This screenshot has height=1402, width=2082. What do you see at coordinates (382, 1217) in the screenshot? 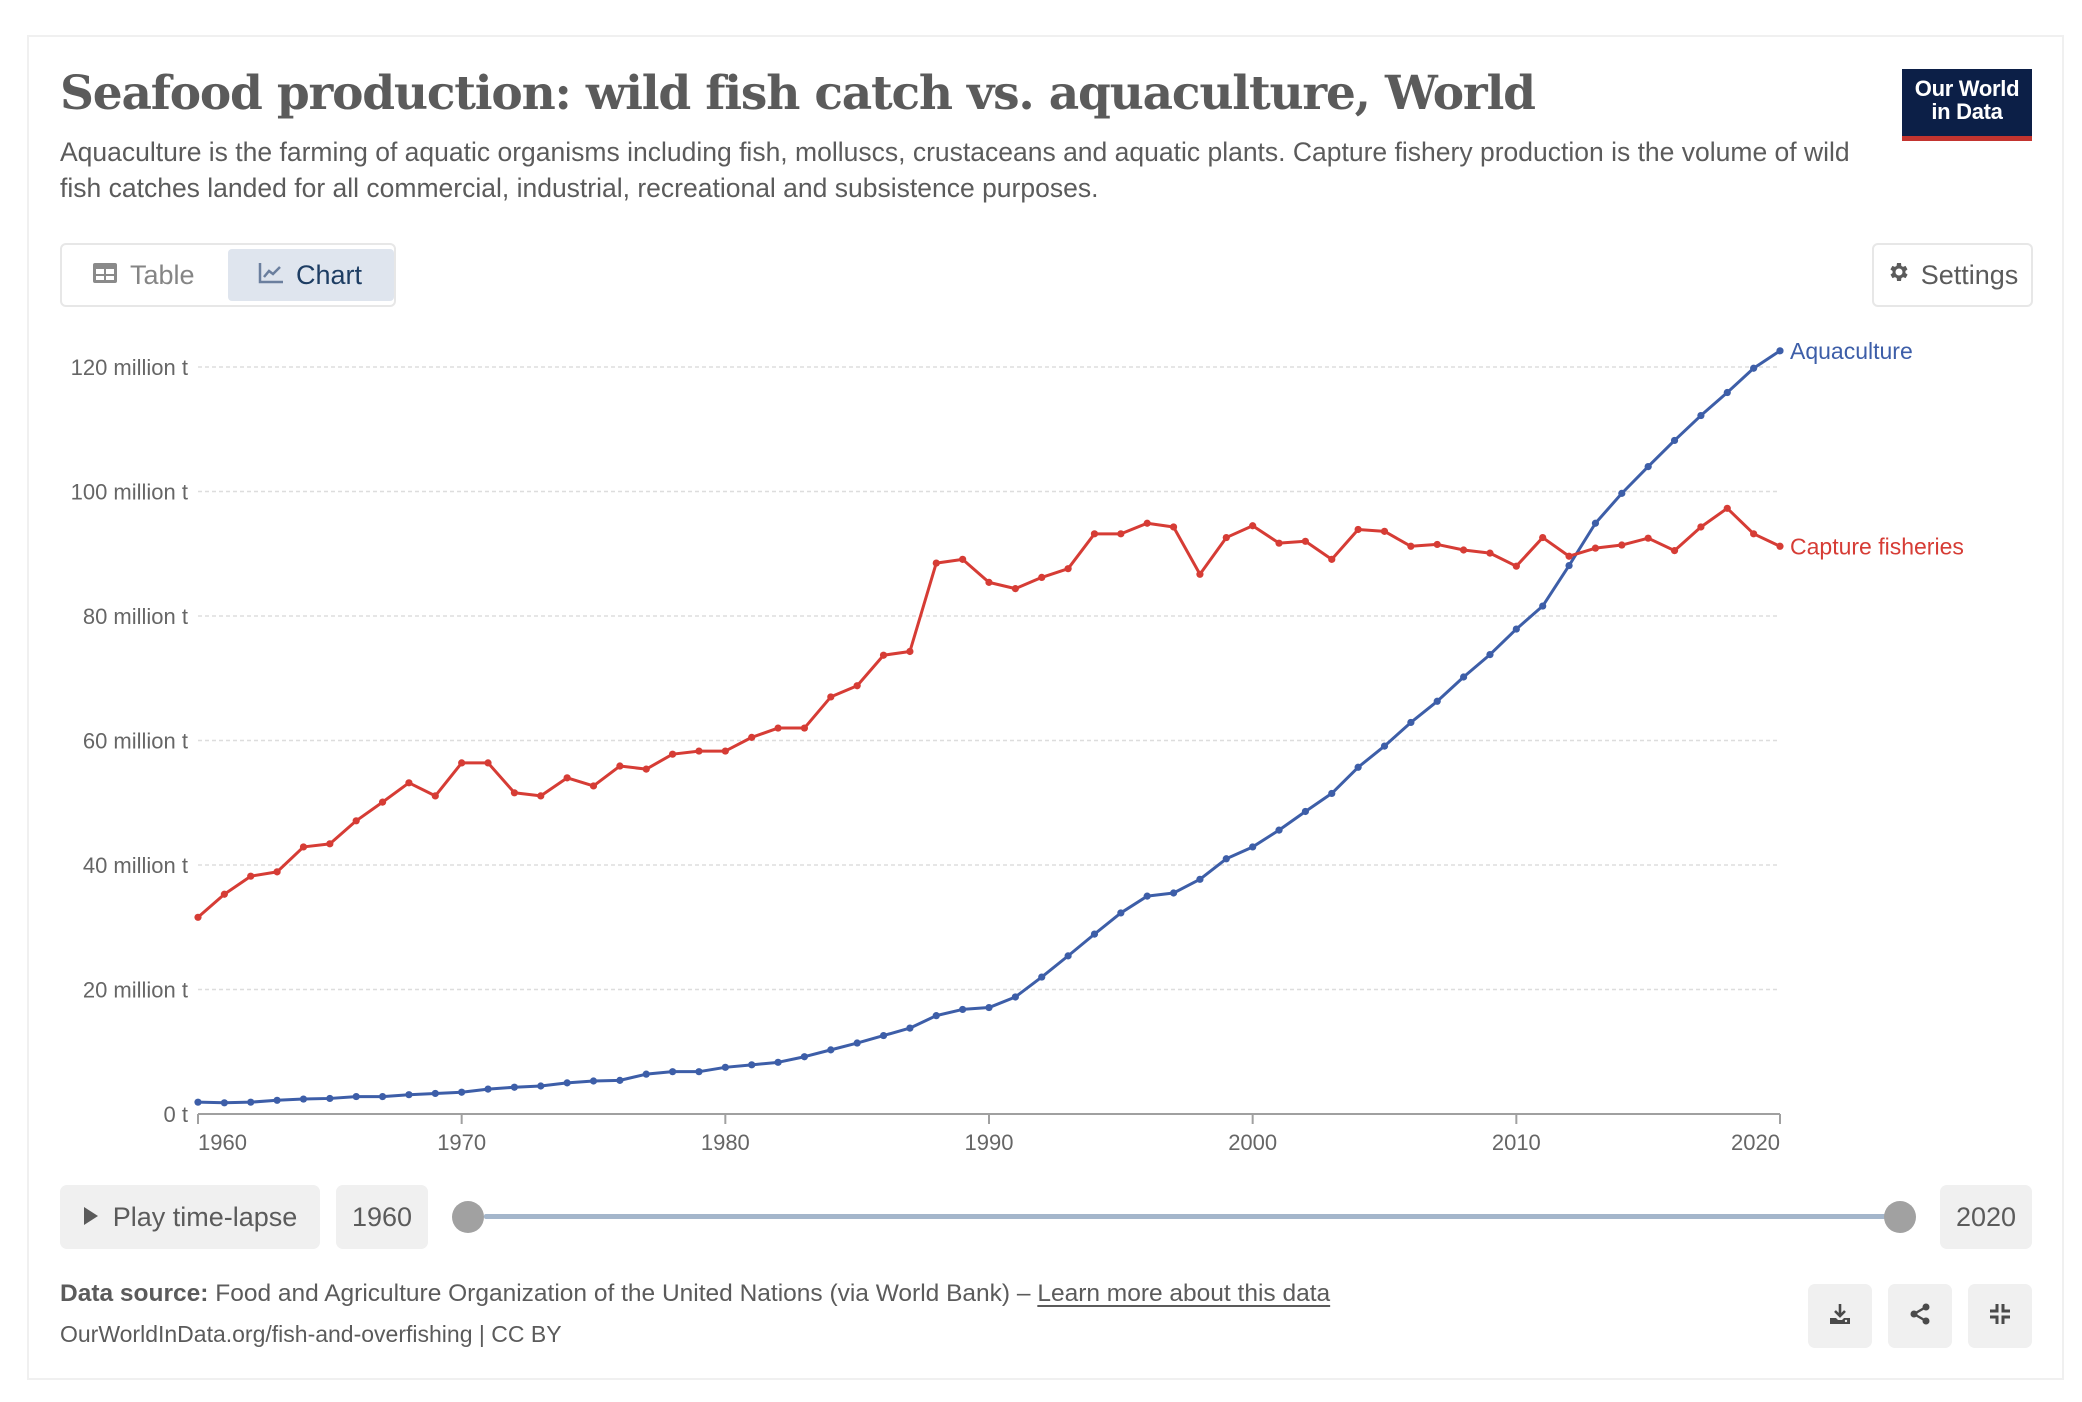
I see `start-year-label: 1960` at bounding box center [382, 1217].